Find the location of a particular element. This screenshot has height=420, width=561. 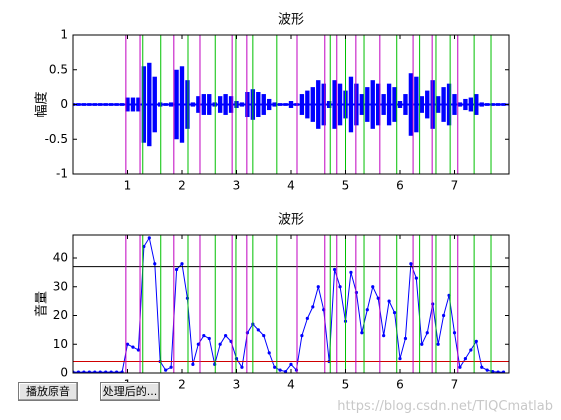

y-tick-label: 0.5 is located at coordinates (58, 69).